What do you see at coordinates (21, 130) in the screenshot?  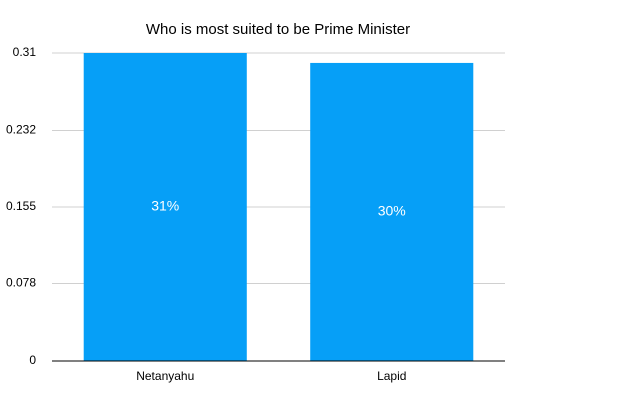 I see `y-tick-label: 0.232` at bounding box center [21, 130].